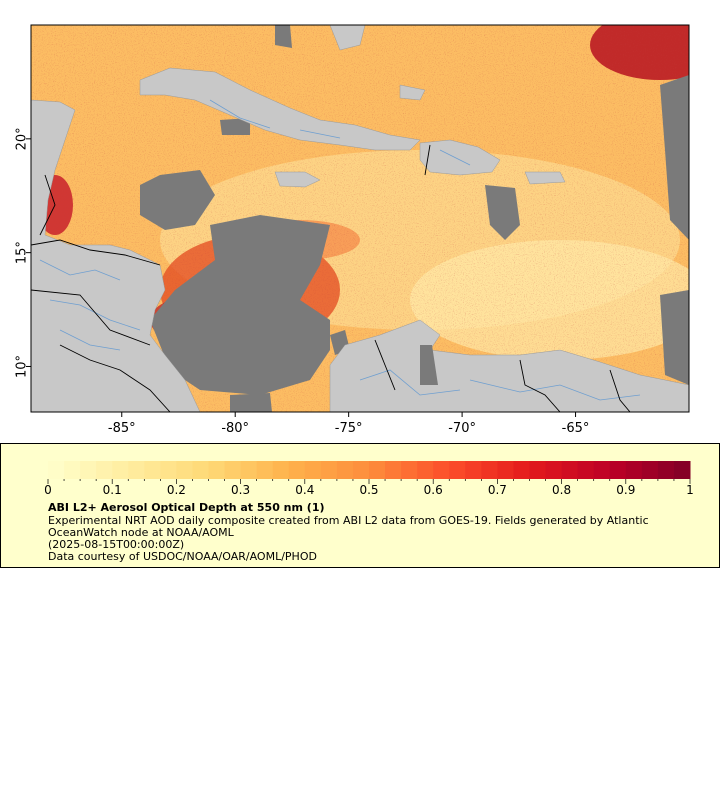 Image resolution: width=720 pixels, height=800 pixels. I want to click on colorbar-tick-label: 0.1, so click(112, 490).